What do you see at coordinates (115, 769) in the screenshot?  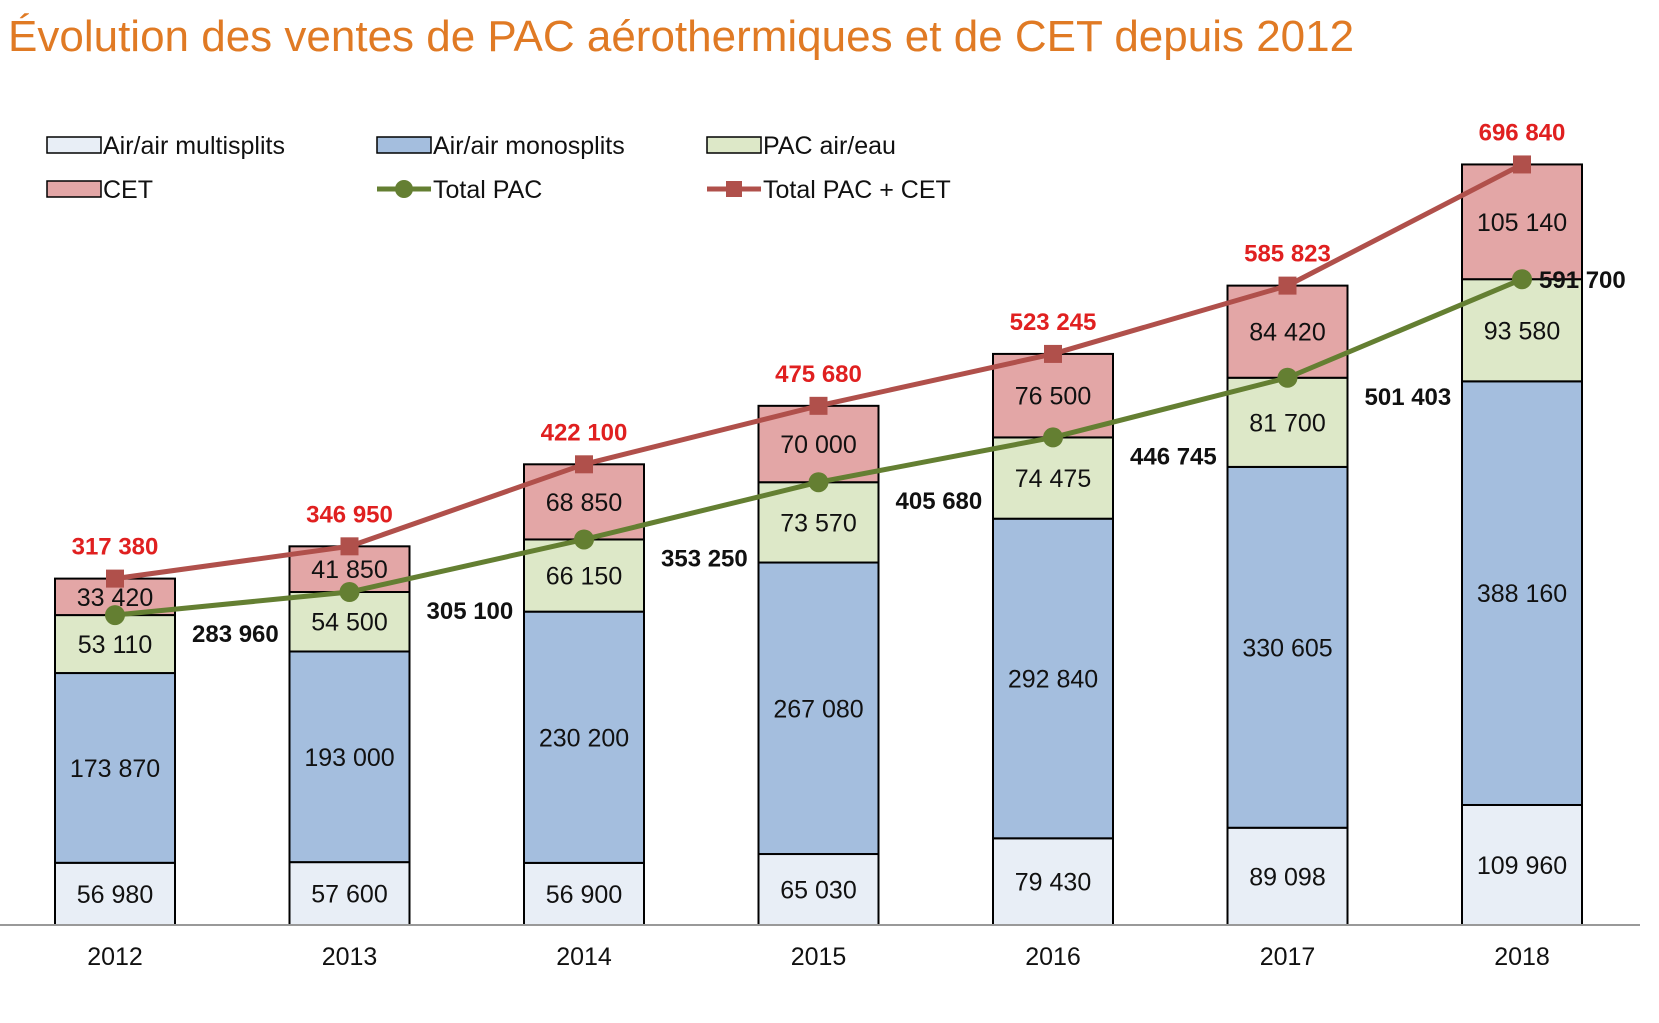 I see `bar-value-label: 173 870` at bounding box center [115, 769].